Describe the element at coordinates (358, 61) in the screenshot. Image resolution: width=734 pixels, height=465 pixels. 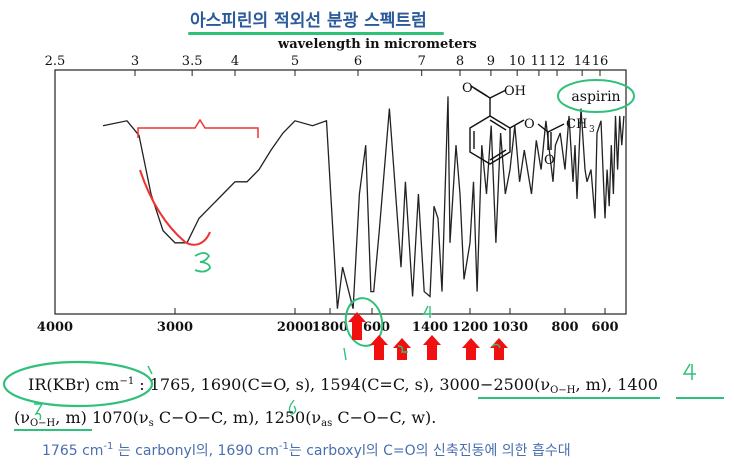
I see `top-tick-label: 6` at that location.